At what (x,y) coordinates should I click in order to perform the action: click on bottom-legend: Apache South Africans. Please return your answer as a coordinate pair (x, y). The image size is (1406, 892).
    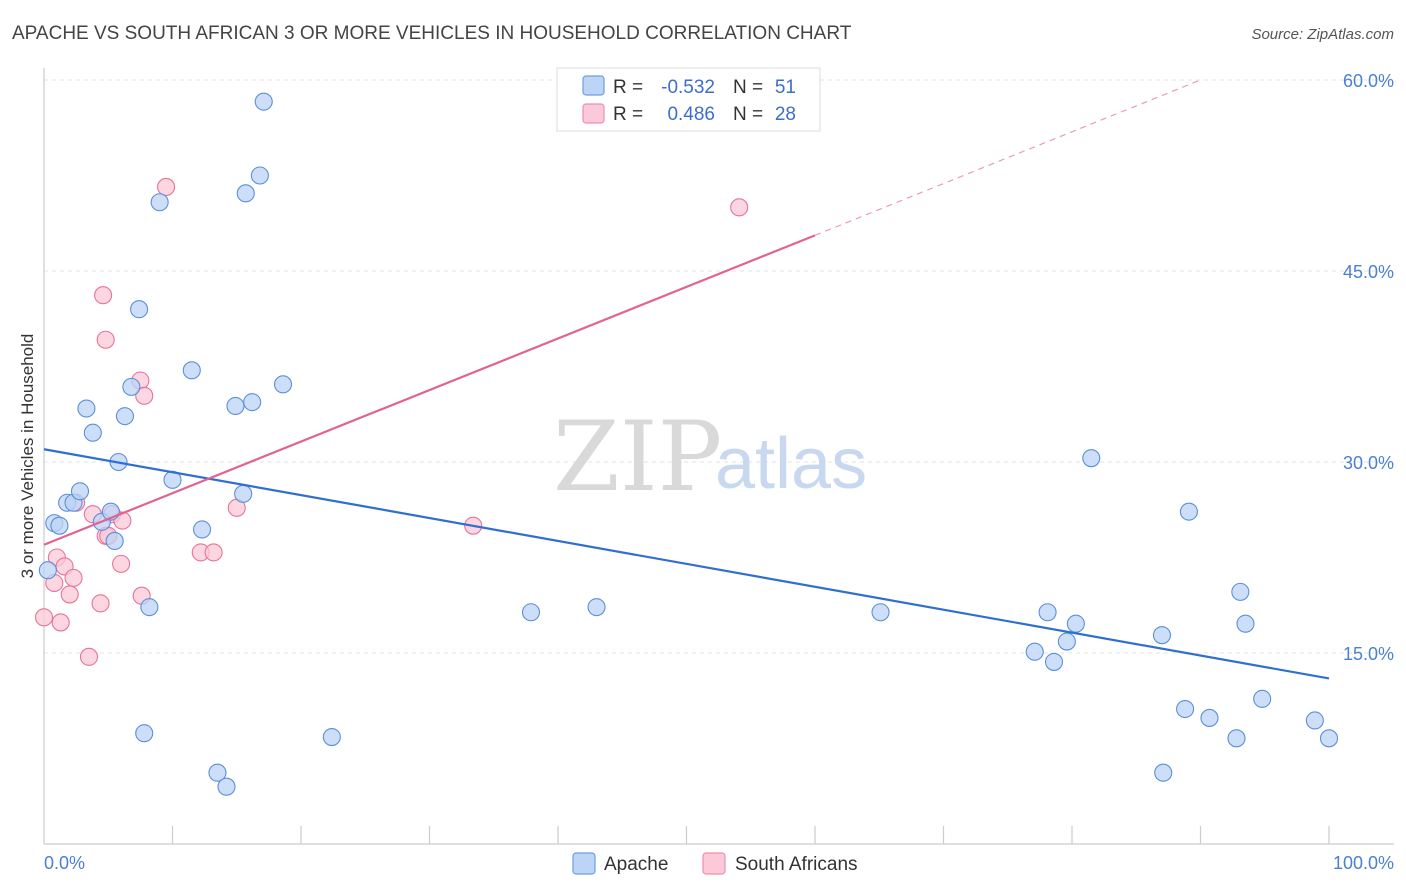
    Looking at the image, I should click on (715, 863).